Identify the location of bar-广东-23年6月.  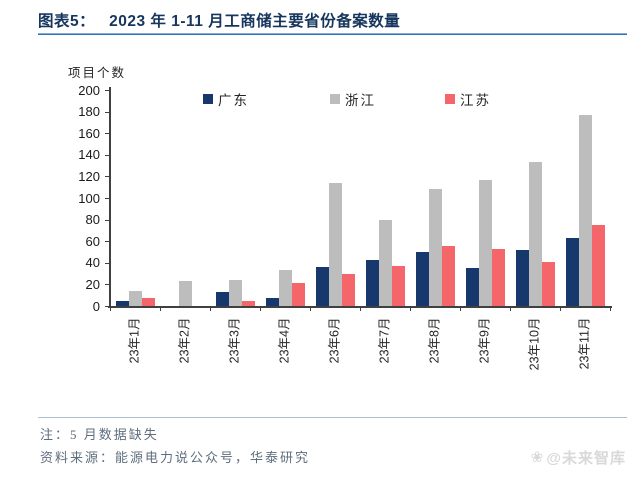
(322, 286).